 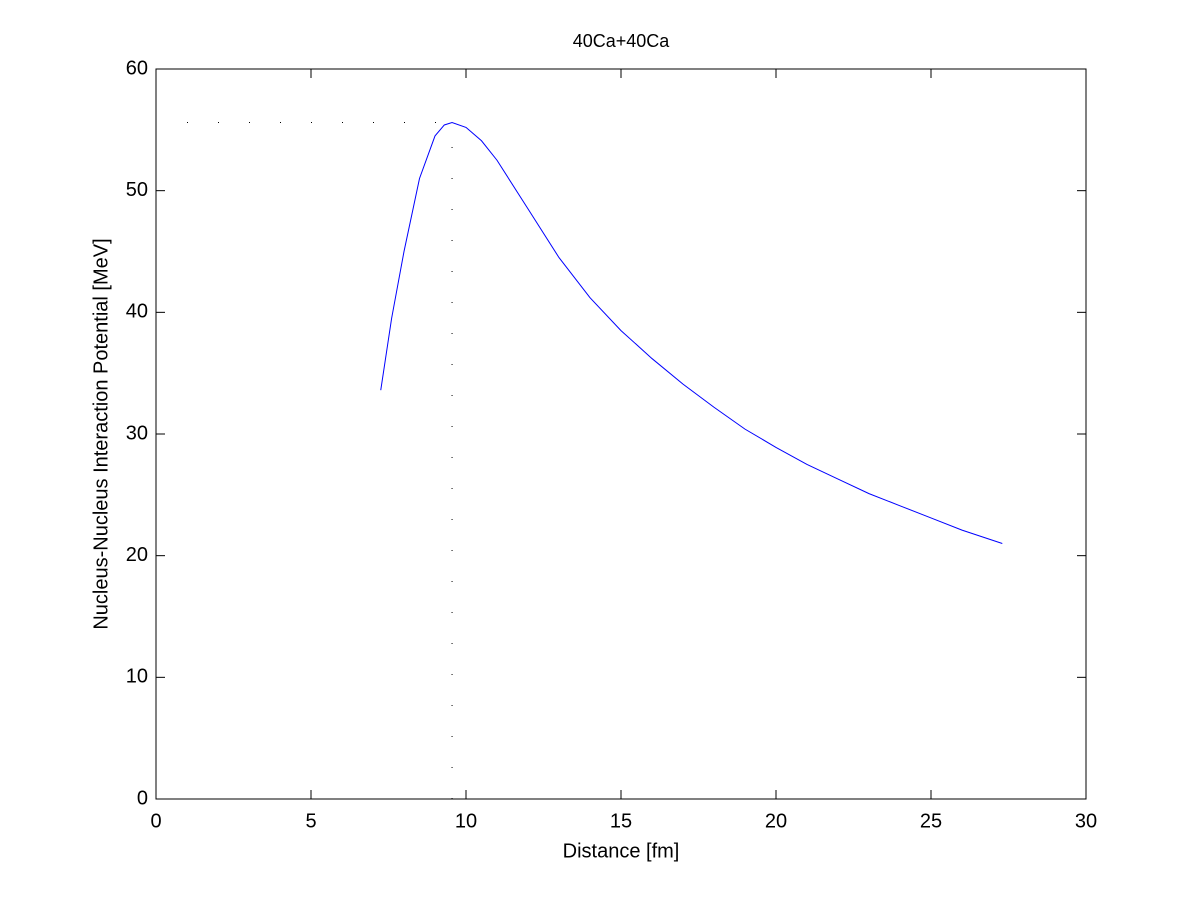 I want to click on x-tick-label: 10, so click(x=466, y=821).